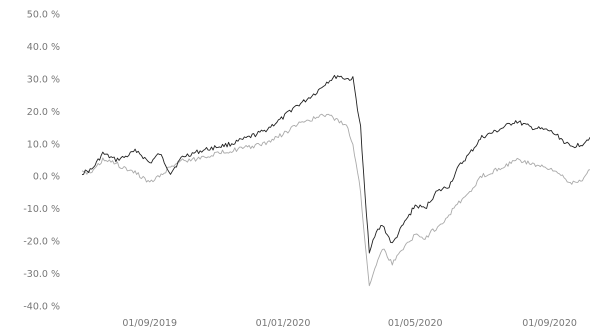 The width and height of the screenshot is (590, 331). I want to click on y-tick-label: 30.0 %, so click(43, 79).